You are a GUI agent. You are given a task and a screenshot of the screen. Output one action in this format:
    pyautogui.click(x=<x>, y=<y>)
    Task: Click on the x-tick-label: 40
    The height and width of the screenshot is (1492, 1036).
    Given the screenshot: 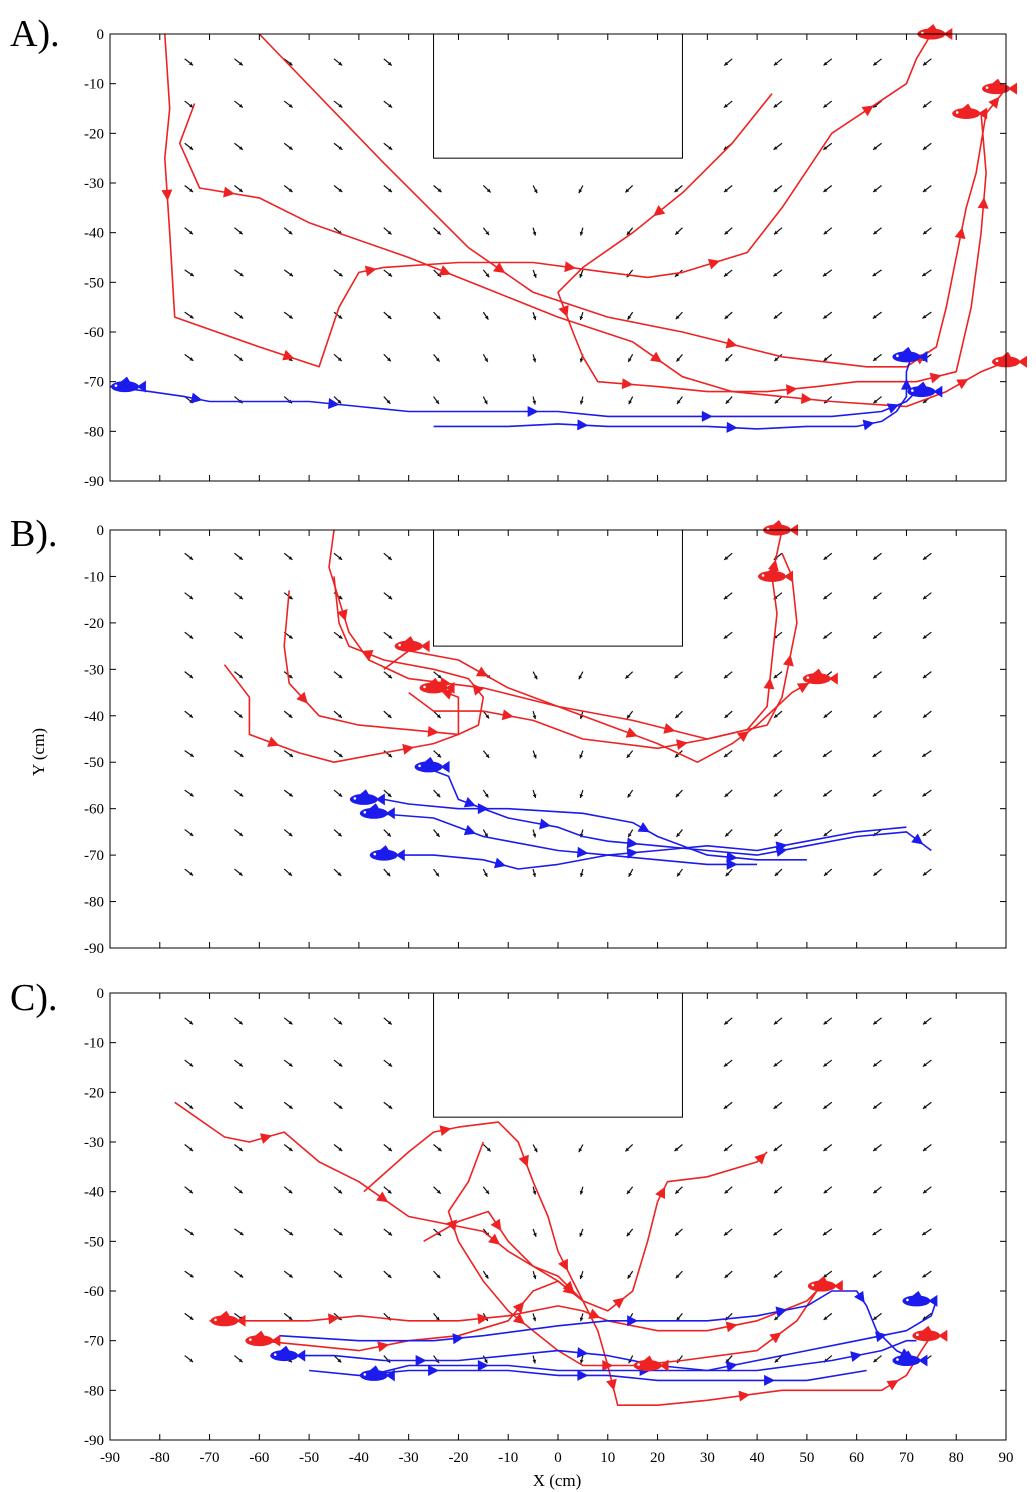 What is the action you would take?
    pyautogui.click(x=757, y=1458)
    